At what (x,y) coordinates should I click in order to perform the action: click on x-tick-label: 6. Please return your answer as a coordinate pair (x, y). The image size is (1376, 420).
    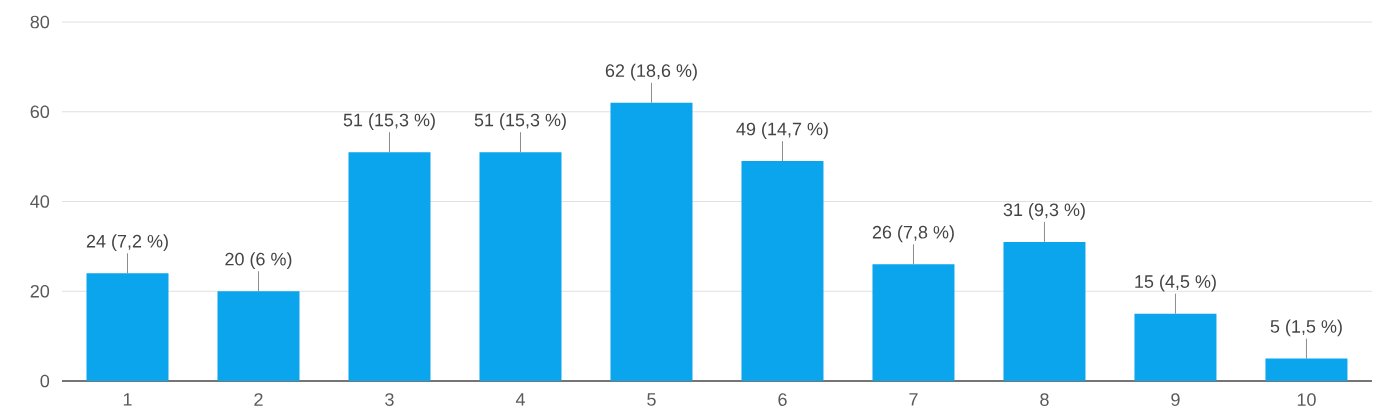
    Looking at the image, I should click on (782, 399).